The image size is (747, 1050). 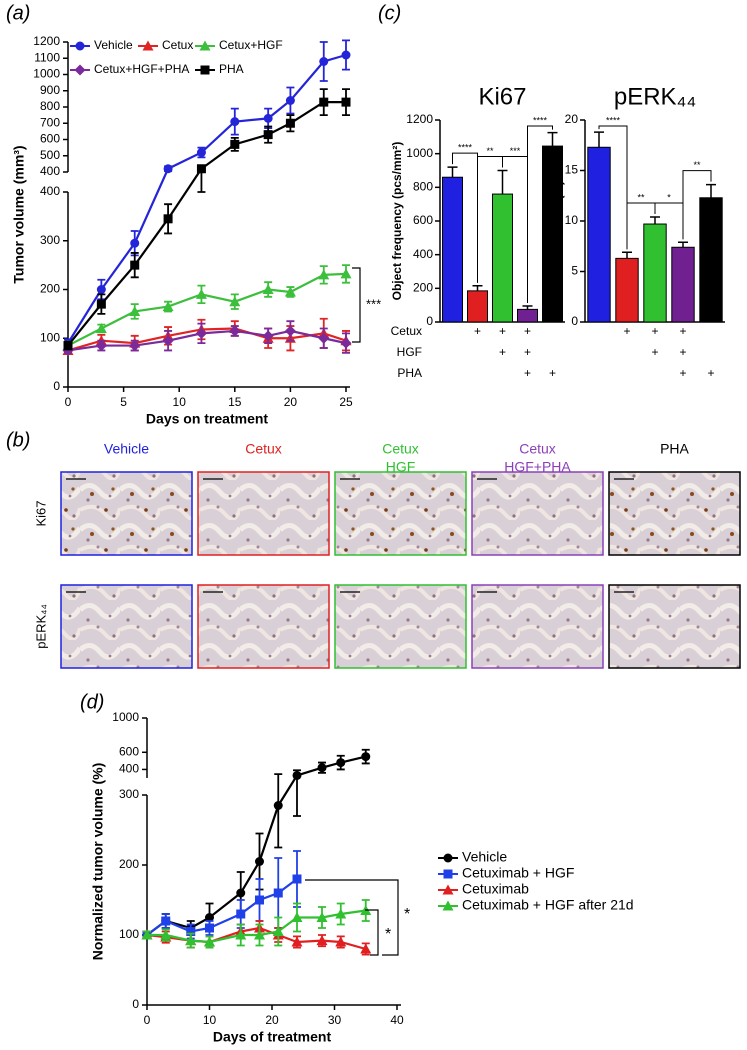 What do you see at coordinates (401, 467) in the screenshot?
I see `column-label: HGF` at bounding box center [401, 467].